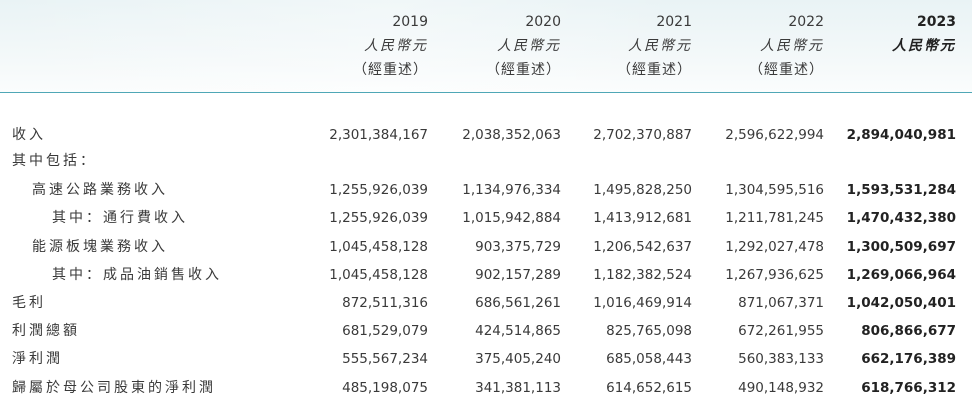 This screenshot has height=417, width=972. I want to click on row-value-2019: 681,529,079, so click(385, 331).